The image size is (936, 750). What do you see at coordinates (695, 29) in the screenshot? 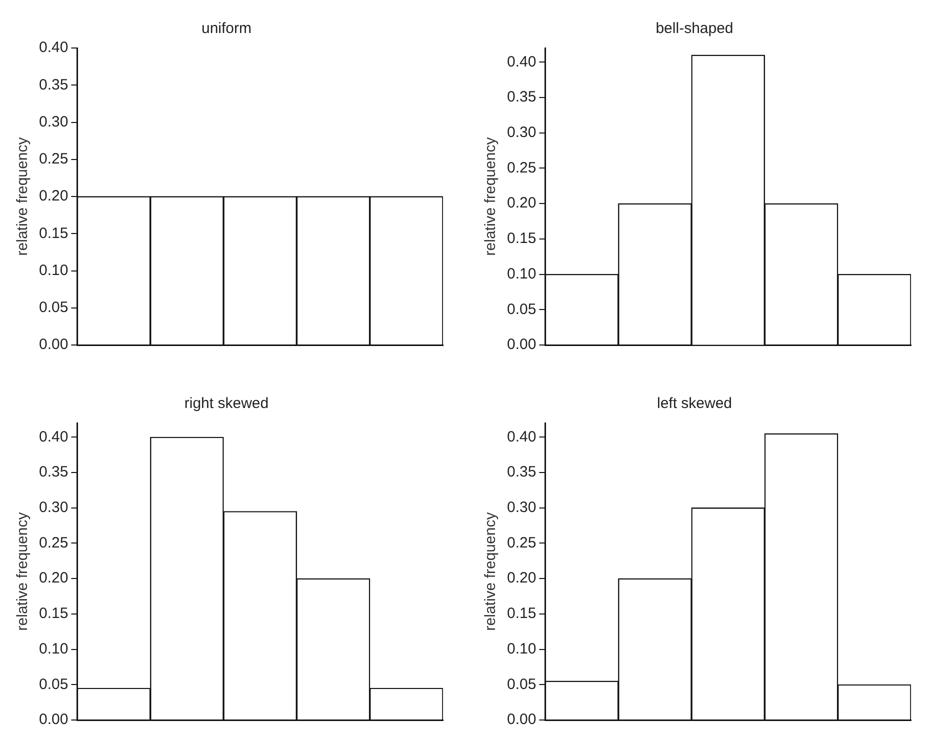
I see `chart-title: bell-shaped` at bounding box center [695, 29].